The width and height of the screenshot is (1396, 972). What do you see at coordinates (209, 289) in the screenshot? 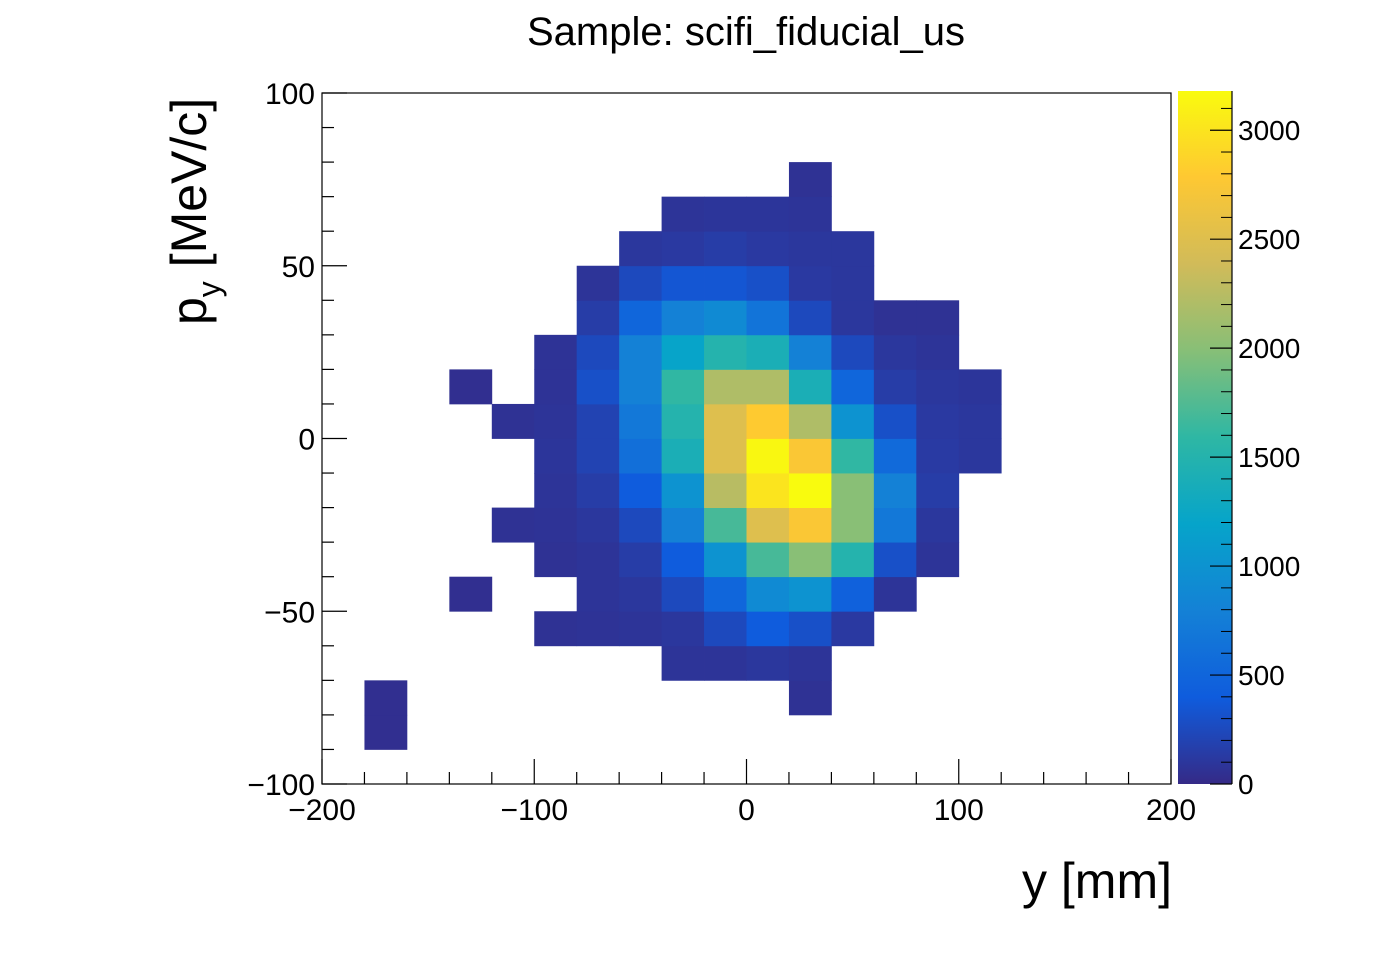
I see `y-axis-label-subscript: y` at bounding box center [209, 289].